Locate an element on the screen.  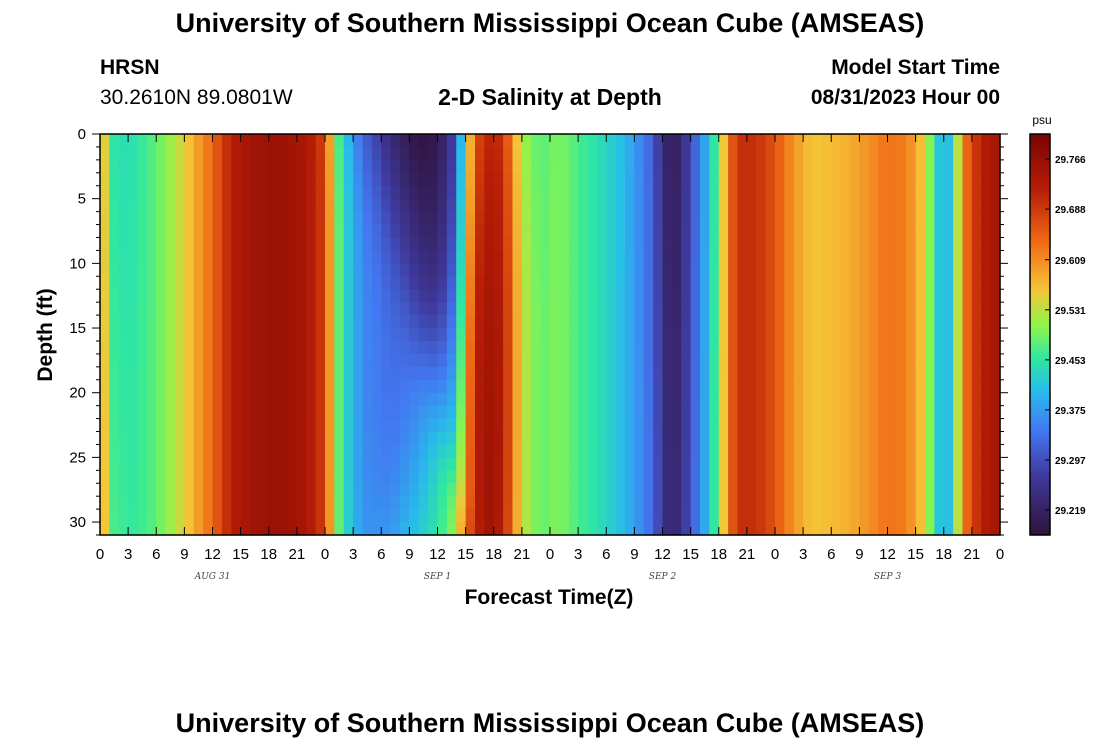
colorbar-tick-label: 29.453 is located at coordinates (1070, 361).